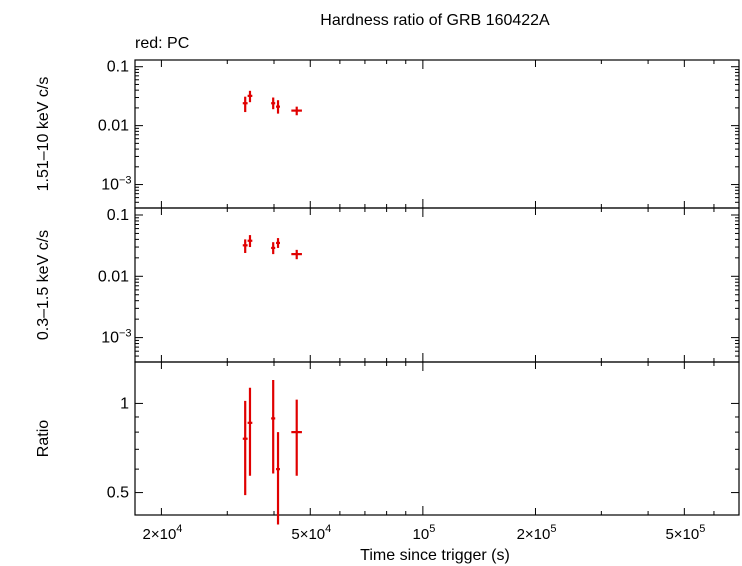 The image size is (742, 566). Describe the element at coordinates (162, 43) in the screenshot. I see `legend-label: red: PC` at that location.